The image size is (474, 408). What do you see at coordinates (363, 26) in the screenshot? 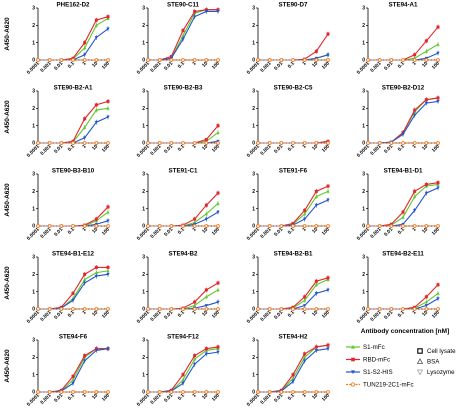
I see `y-tick-label: 2` at bounding box center [363, 26].